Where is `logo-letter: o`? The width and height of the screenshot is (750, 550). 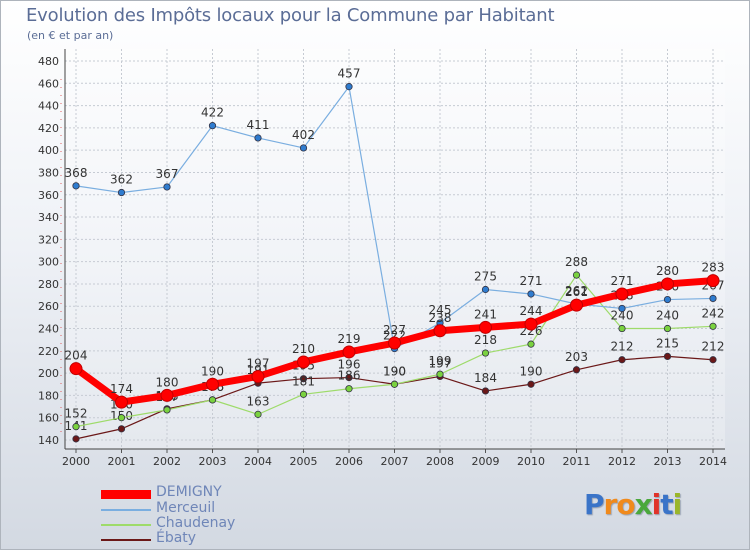 logo-letter: o is located at coordinates (625, 504).